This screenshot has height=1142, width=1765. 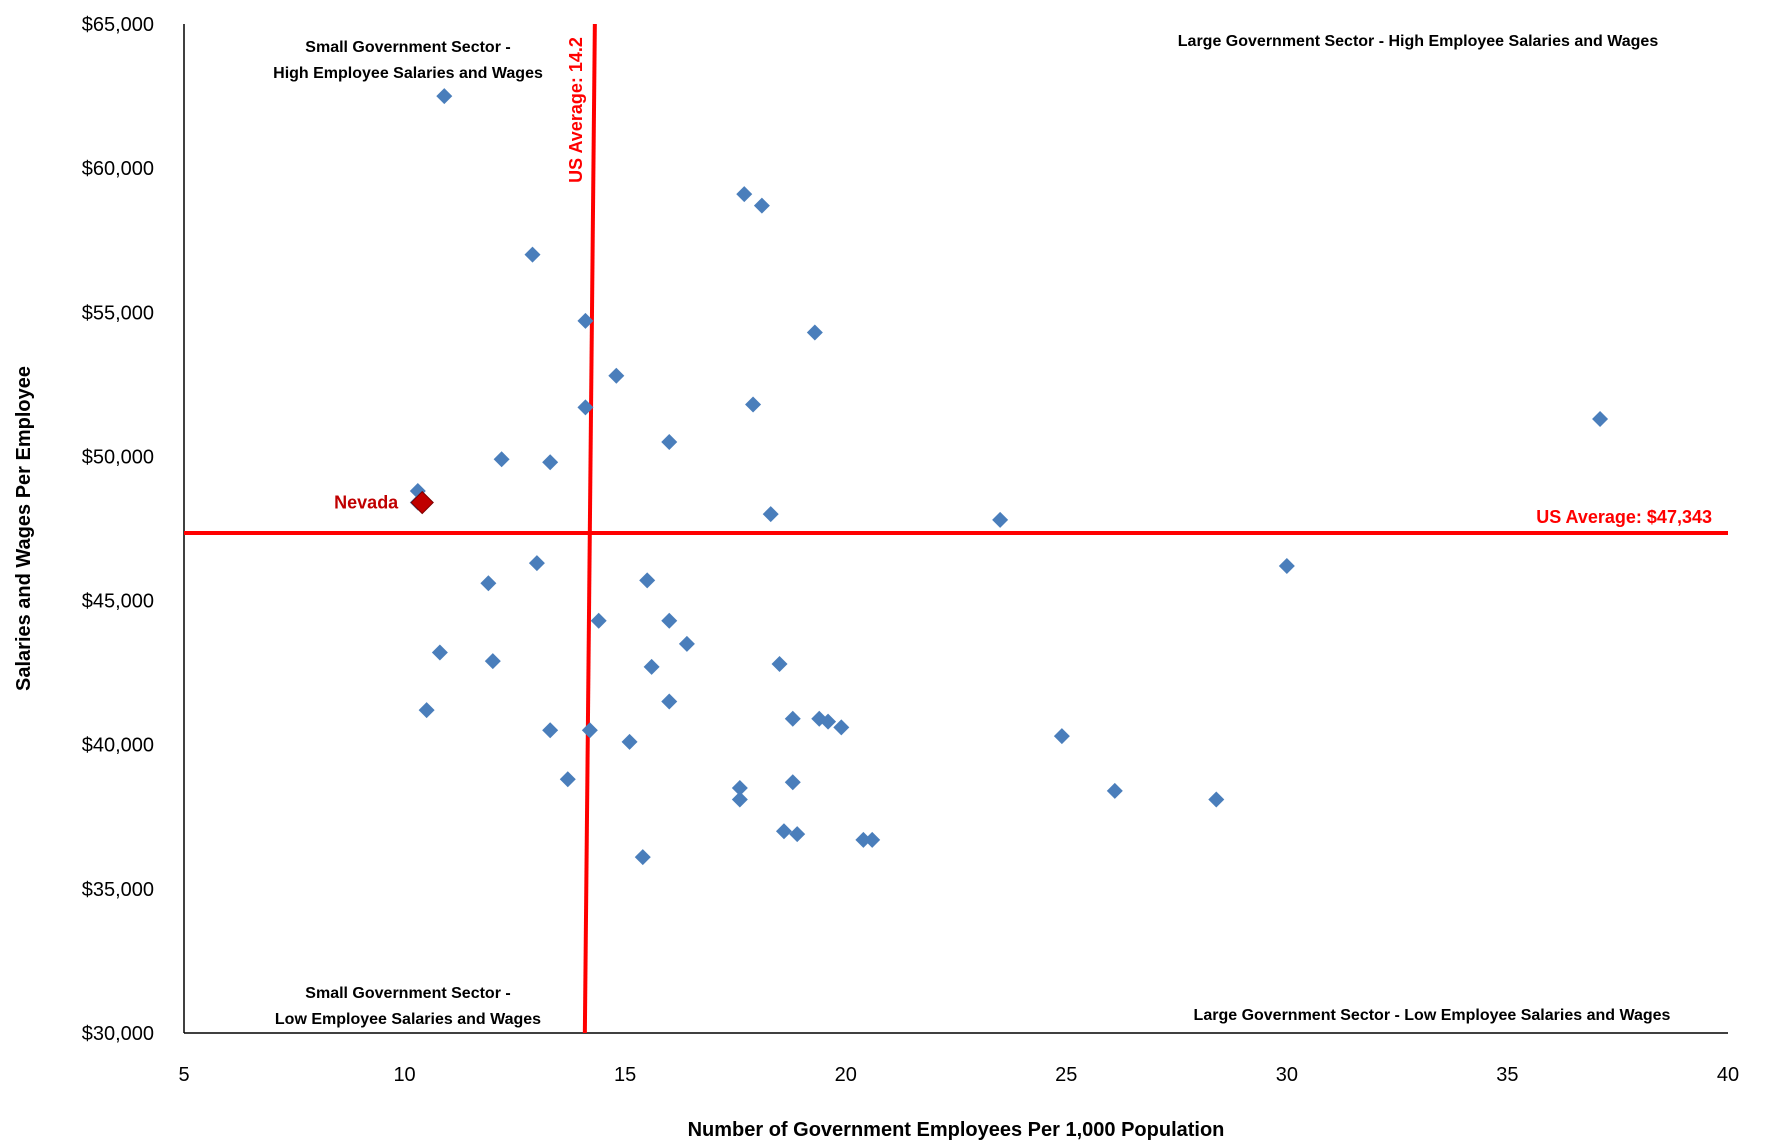 What do you see at coordinates (422, 502) in the screenshot?
I see `nevada-data-point` at bounding box center [422, 502].